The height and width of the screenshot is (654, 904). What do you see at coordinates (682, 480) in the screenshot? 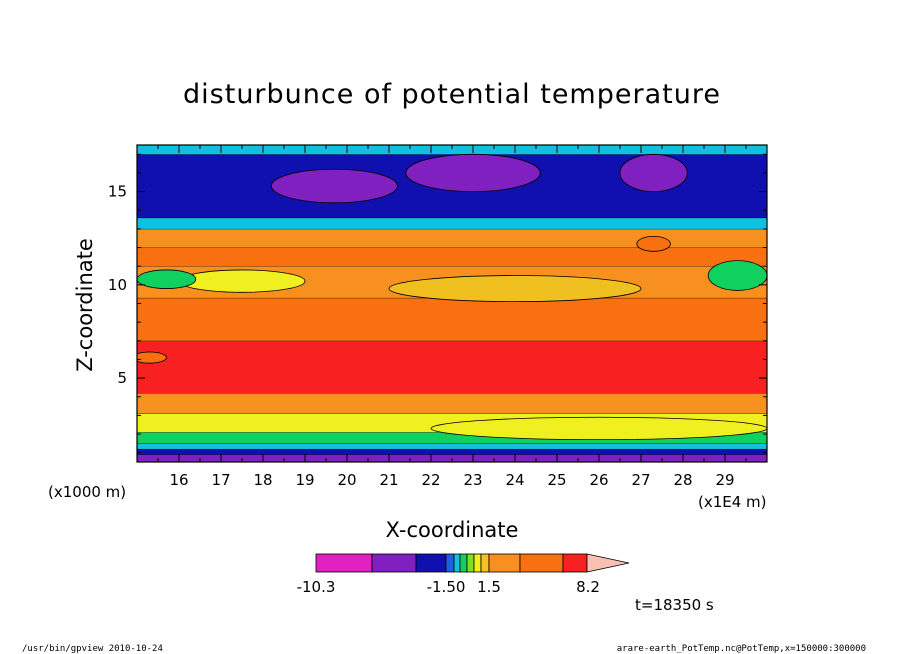
I see `x-tick-label: 28` at bounding box center [682, 480].